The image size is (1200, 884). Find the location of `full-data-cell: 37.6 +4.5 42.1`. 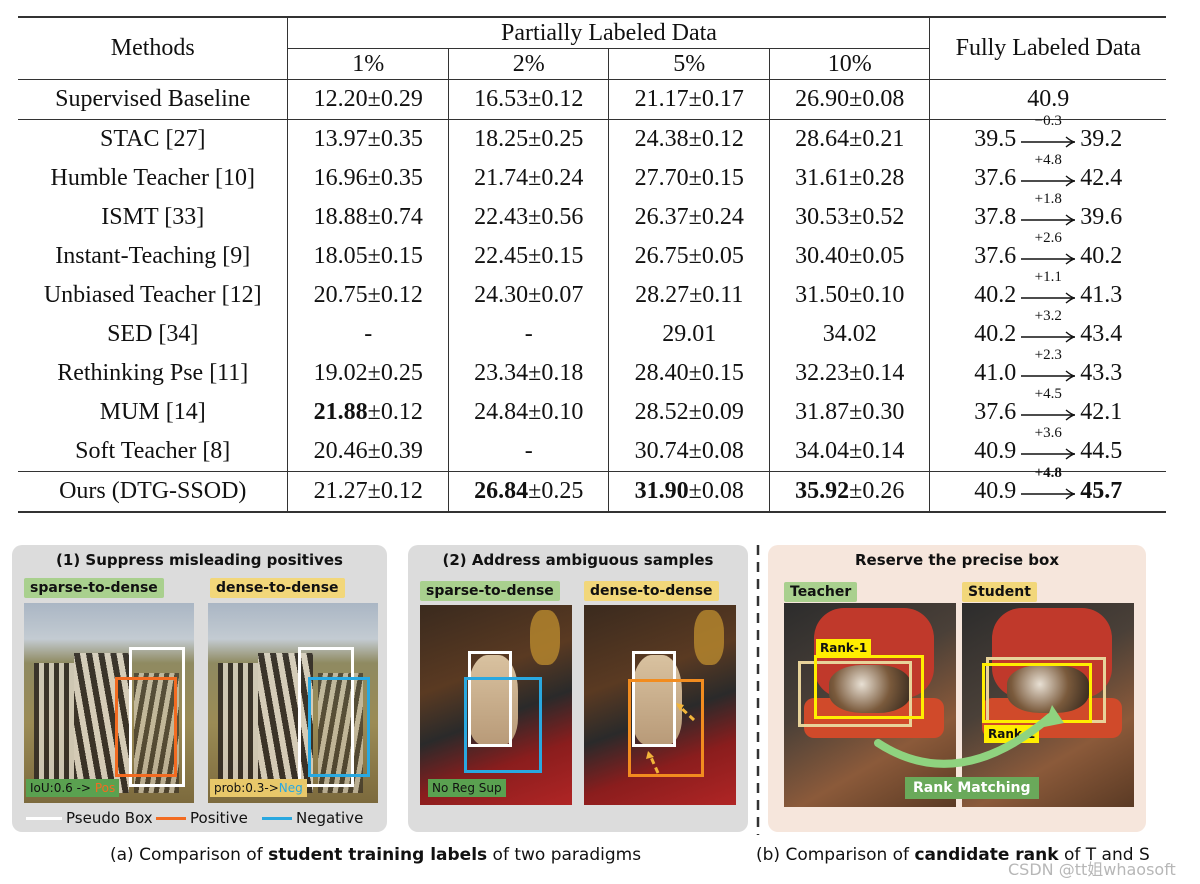

full-data-cell: 37.6 +4.5 42.1 is located at coordinates (1048, 409).